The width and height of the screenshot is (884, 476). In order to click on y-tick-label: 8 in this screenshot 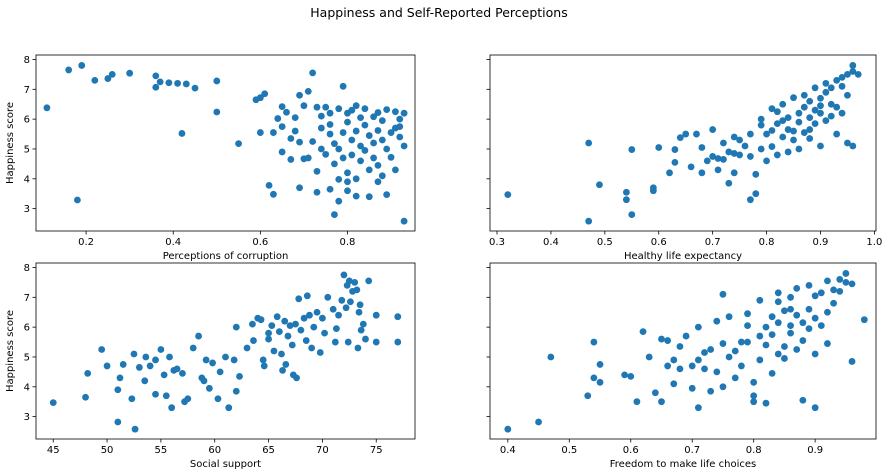, I will do `click(27, 268)`.